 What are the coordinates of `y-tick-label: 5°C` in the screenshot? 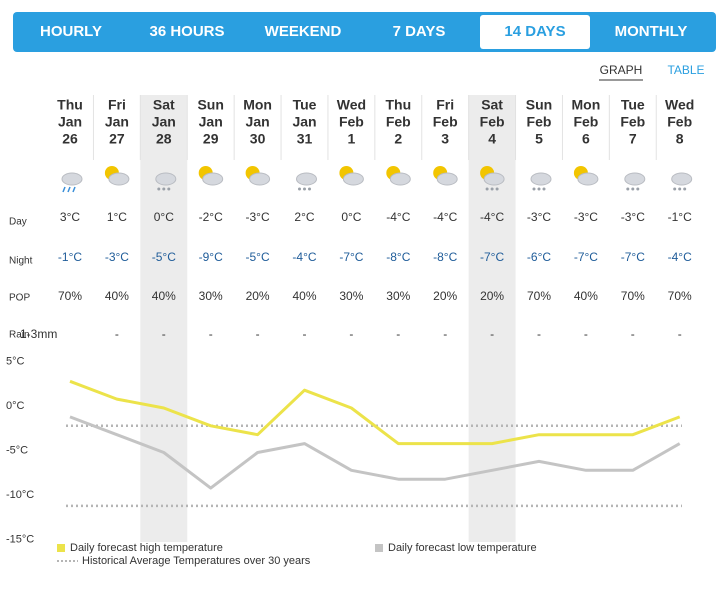 It's located at (15, 361).